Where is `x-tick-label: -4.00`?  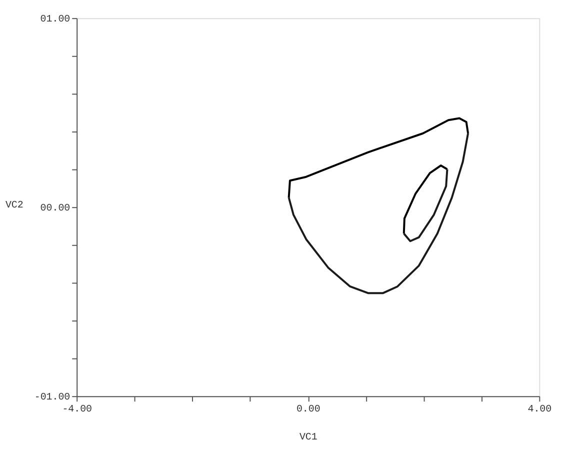
x-tick-label: -4.00 is located at coordinates (77, 409).